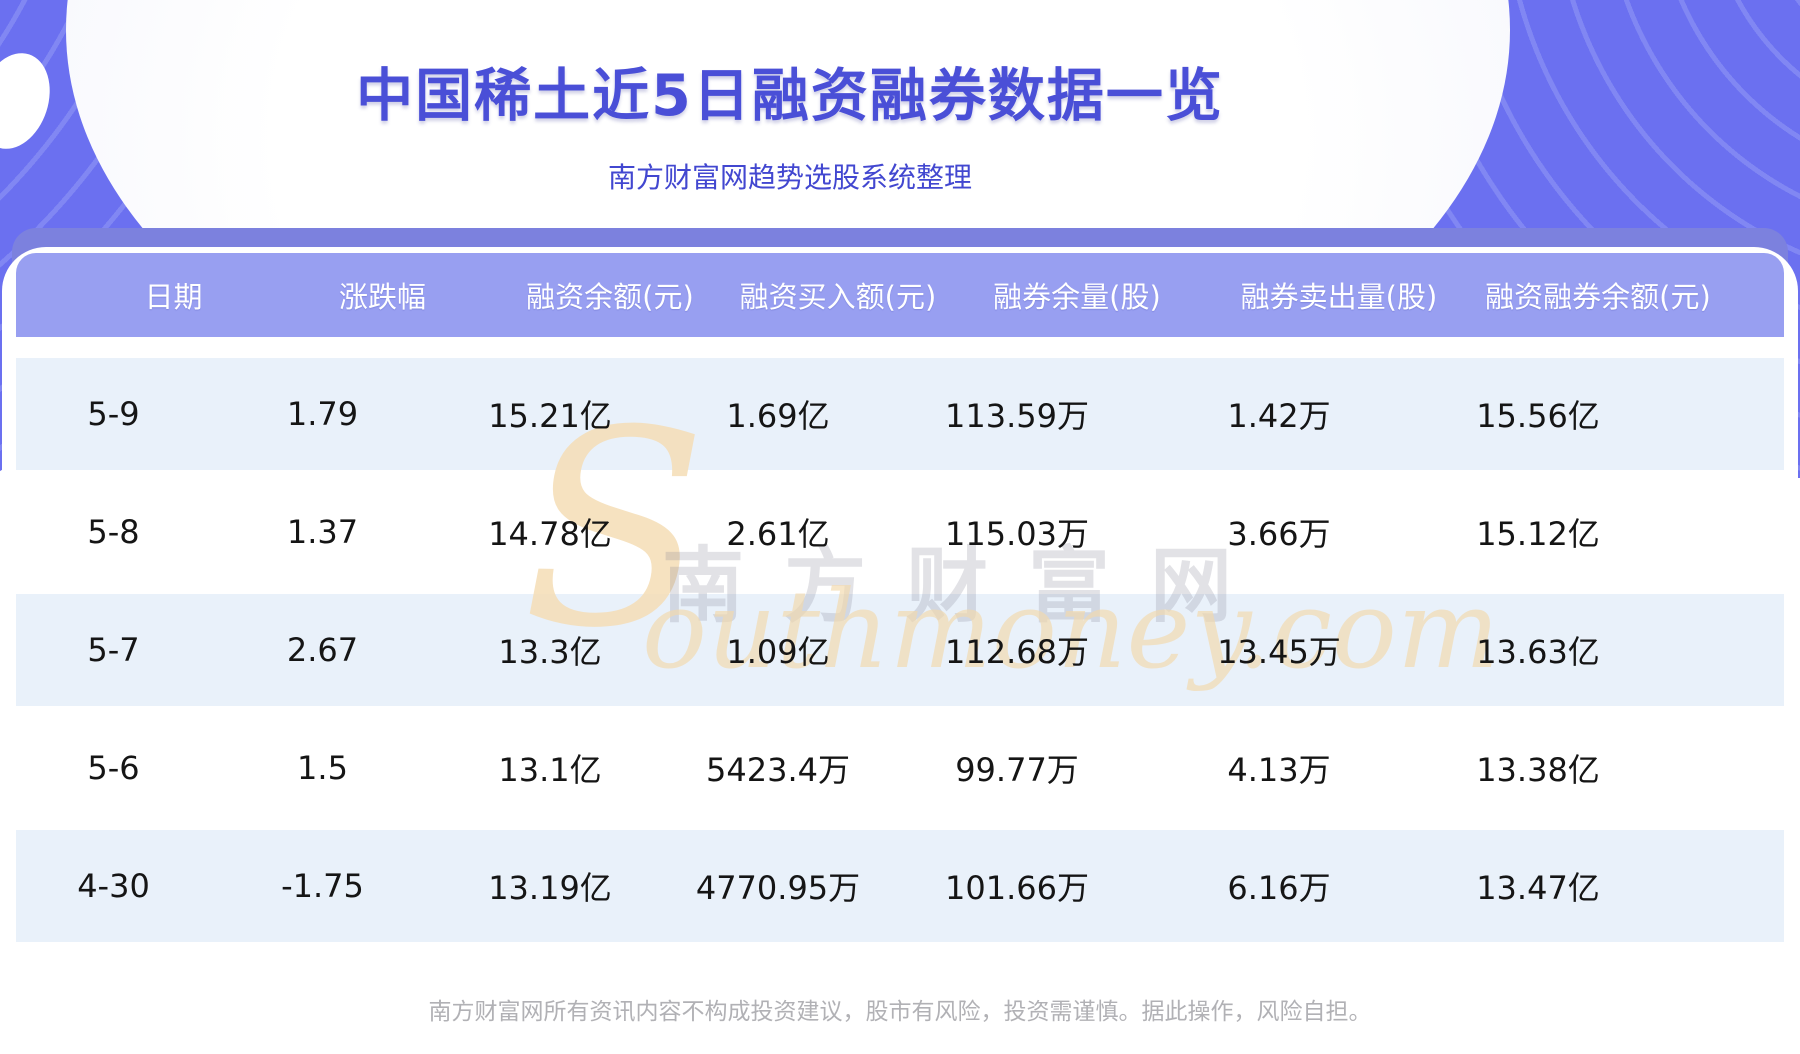 Image resolution: width=1800 pixels, height=1054 pixels. What do you see at coordinates (778, 534) in the screenshot?
I see `cell-financing-buy: 2.61亿` at bounding box center [778, 534].